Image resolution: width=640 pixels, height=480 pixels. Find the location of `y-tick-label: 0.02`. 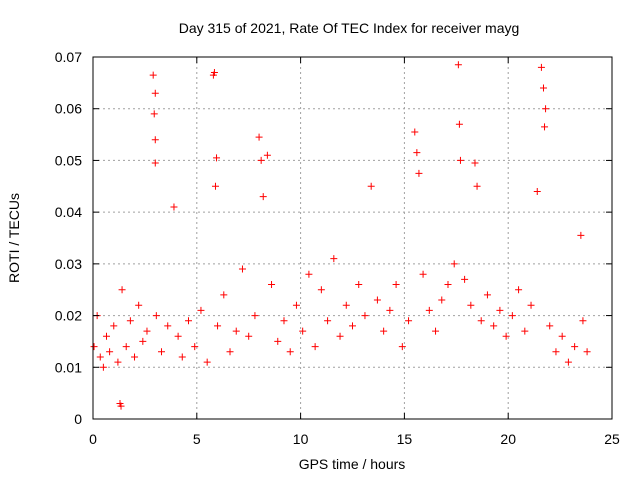

y-tick-label: 0.02 is located at coordinates (68, 316).